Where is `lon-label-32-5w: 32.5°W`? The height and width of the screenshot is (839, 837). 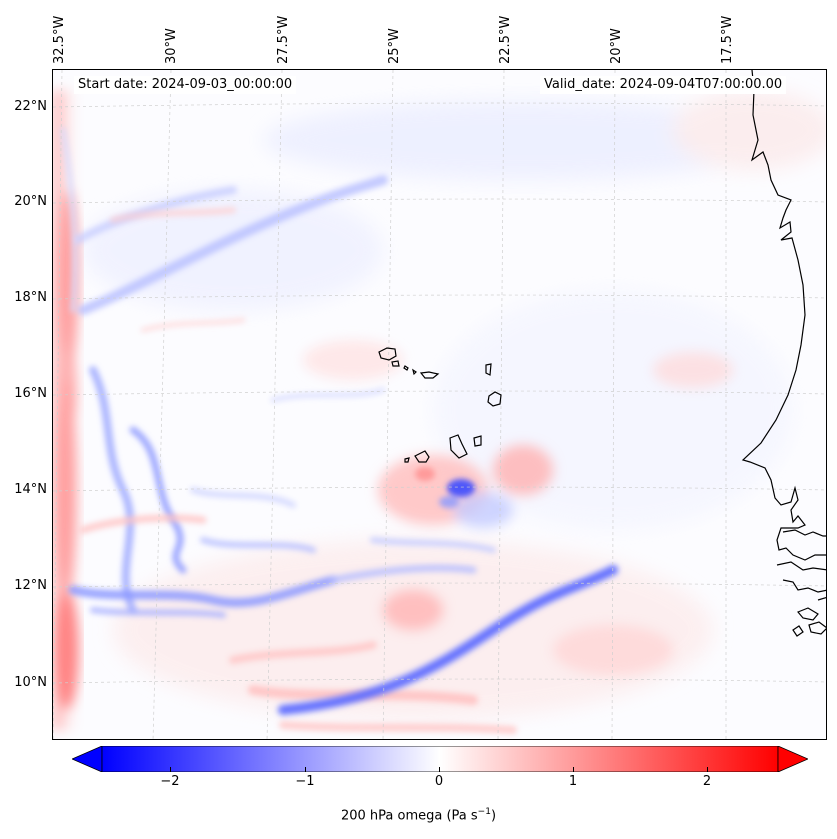
lon-label-32-5w: 32.5°W is located at coordinates (59, 39).